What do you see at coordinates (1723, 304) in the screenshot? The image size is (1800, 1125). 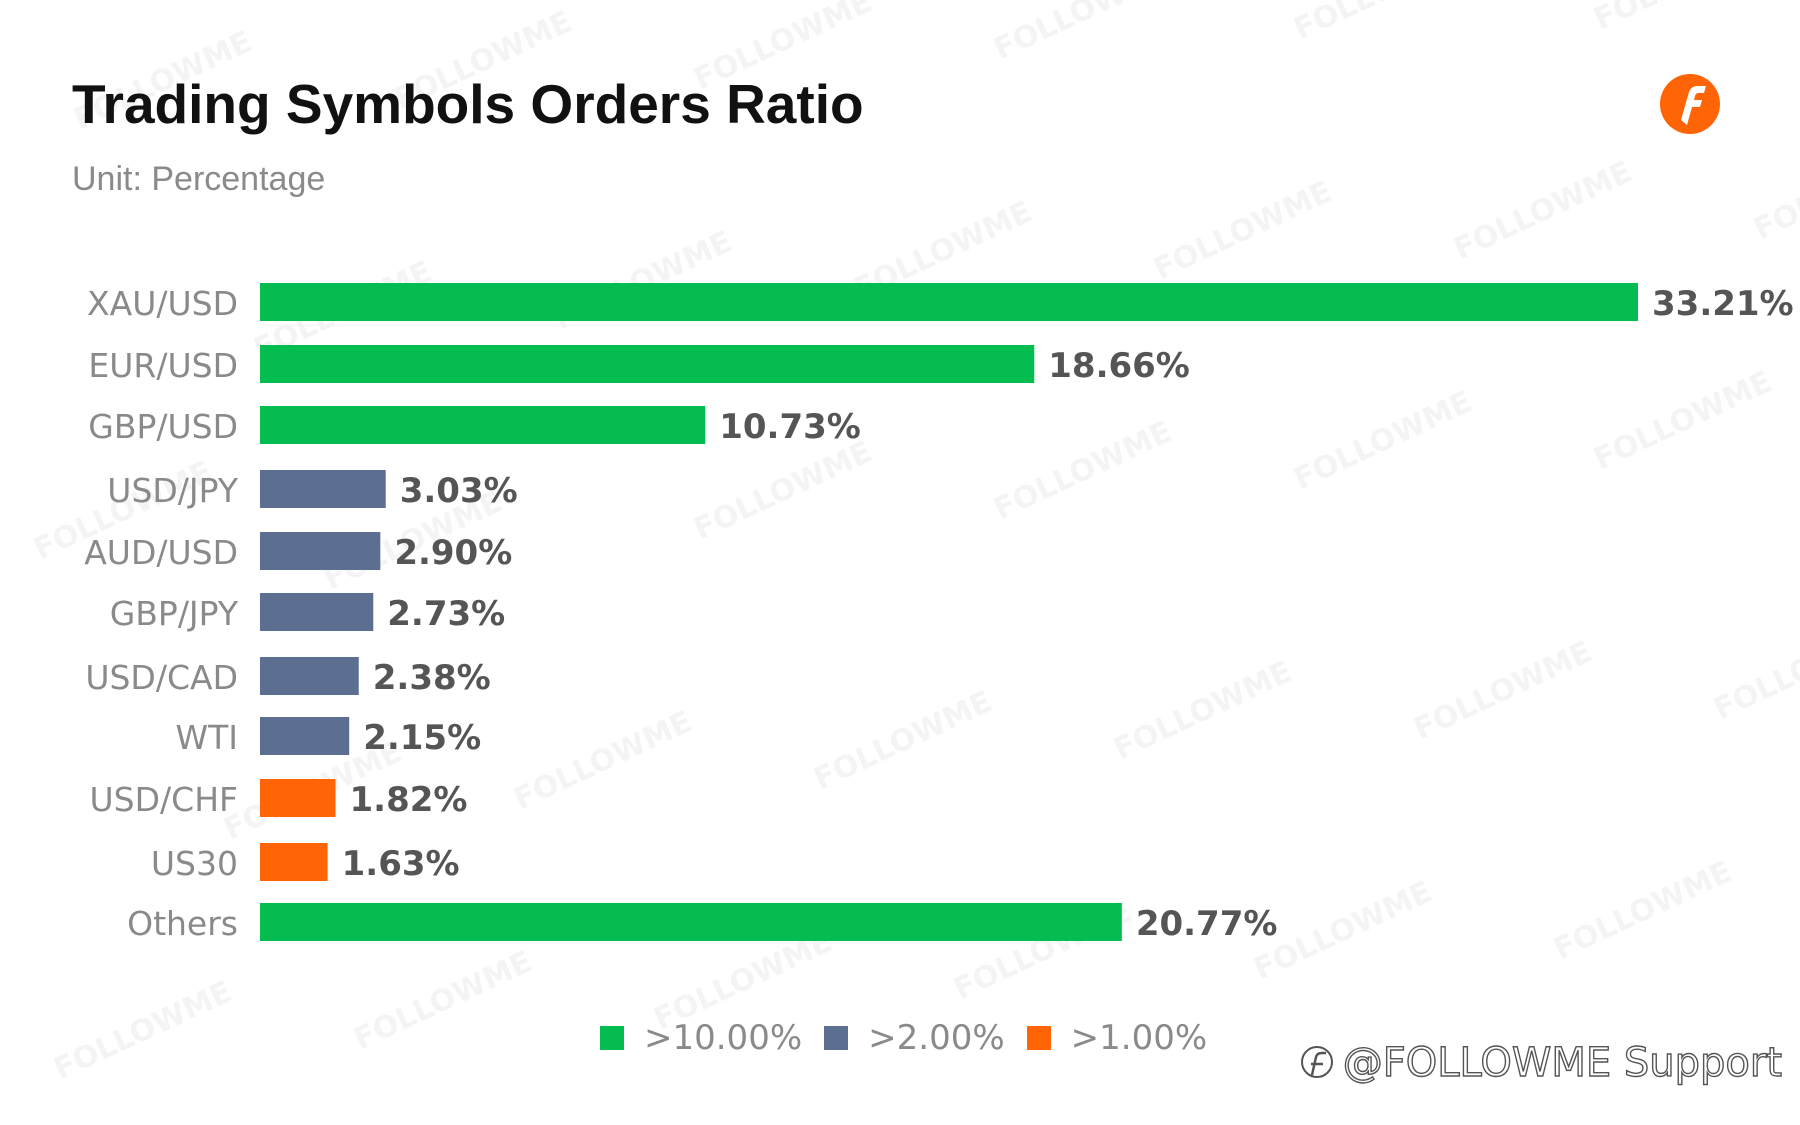 I see `value-label: 33.21%` at bounding box center [1723, 304].